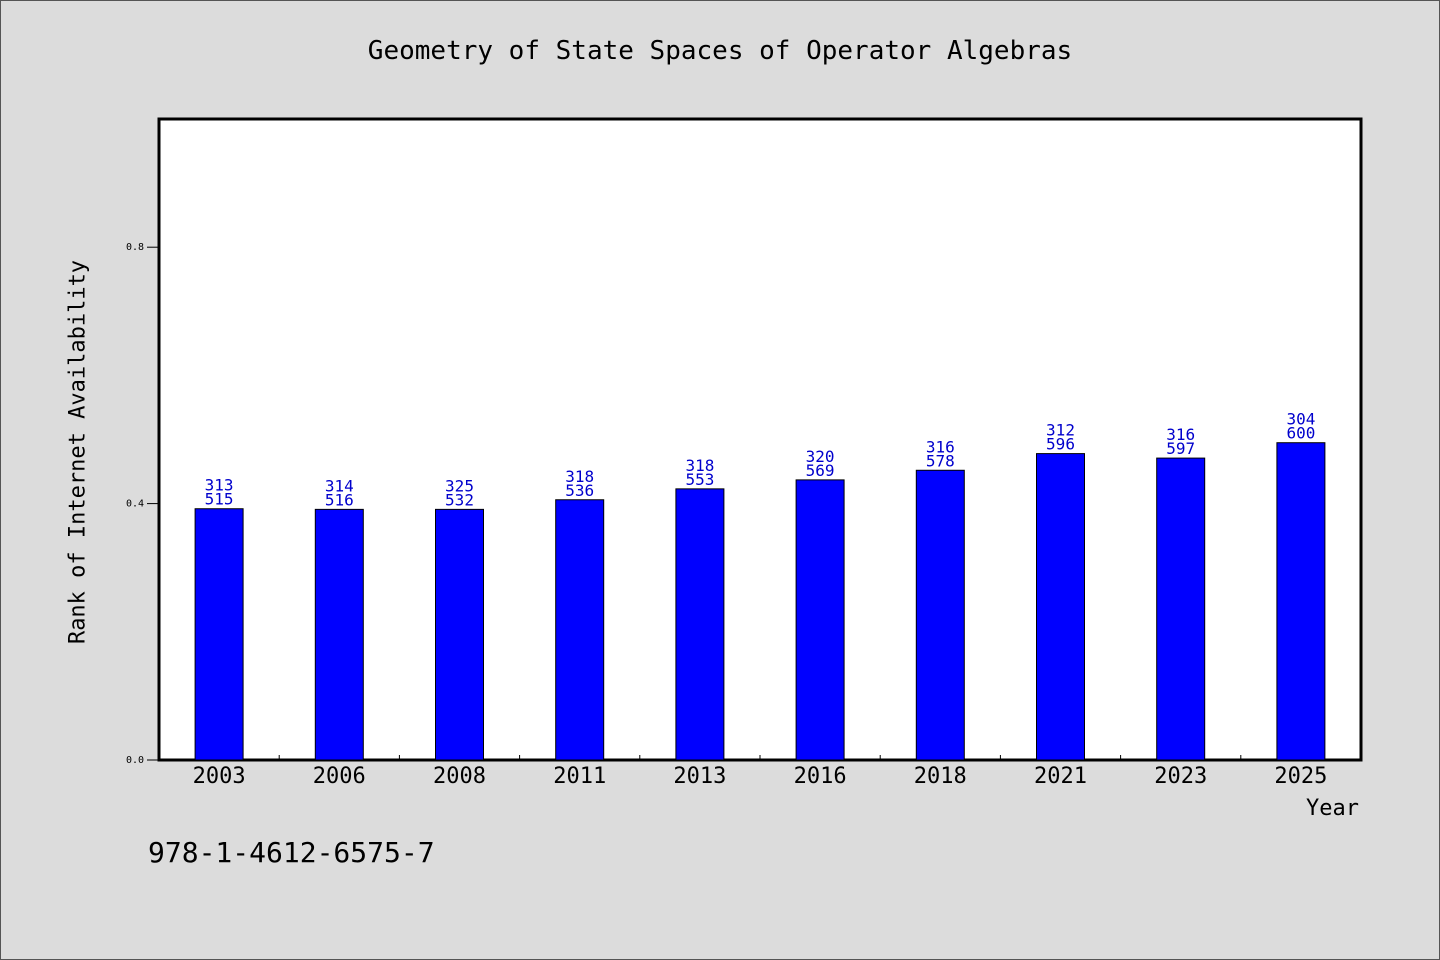 The width and height of the screenshot is (1440, 960). What do you see at coordinates (579, 776) in the screenshot?
I see `x-tick-label-2011: 2011` at bounding box center [579, 776].